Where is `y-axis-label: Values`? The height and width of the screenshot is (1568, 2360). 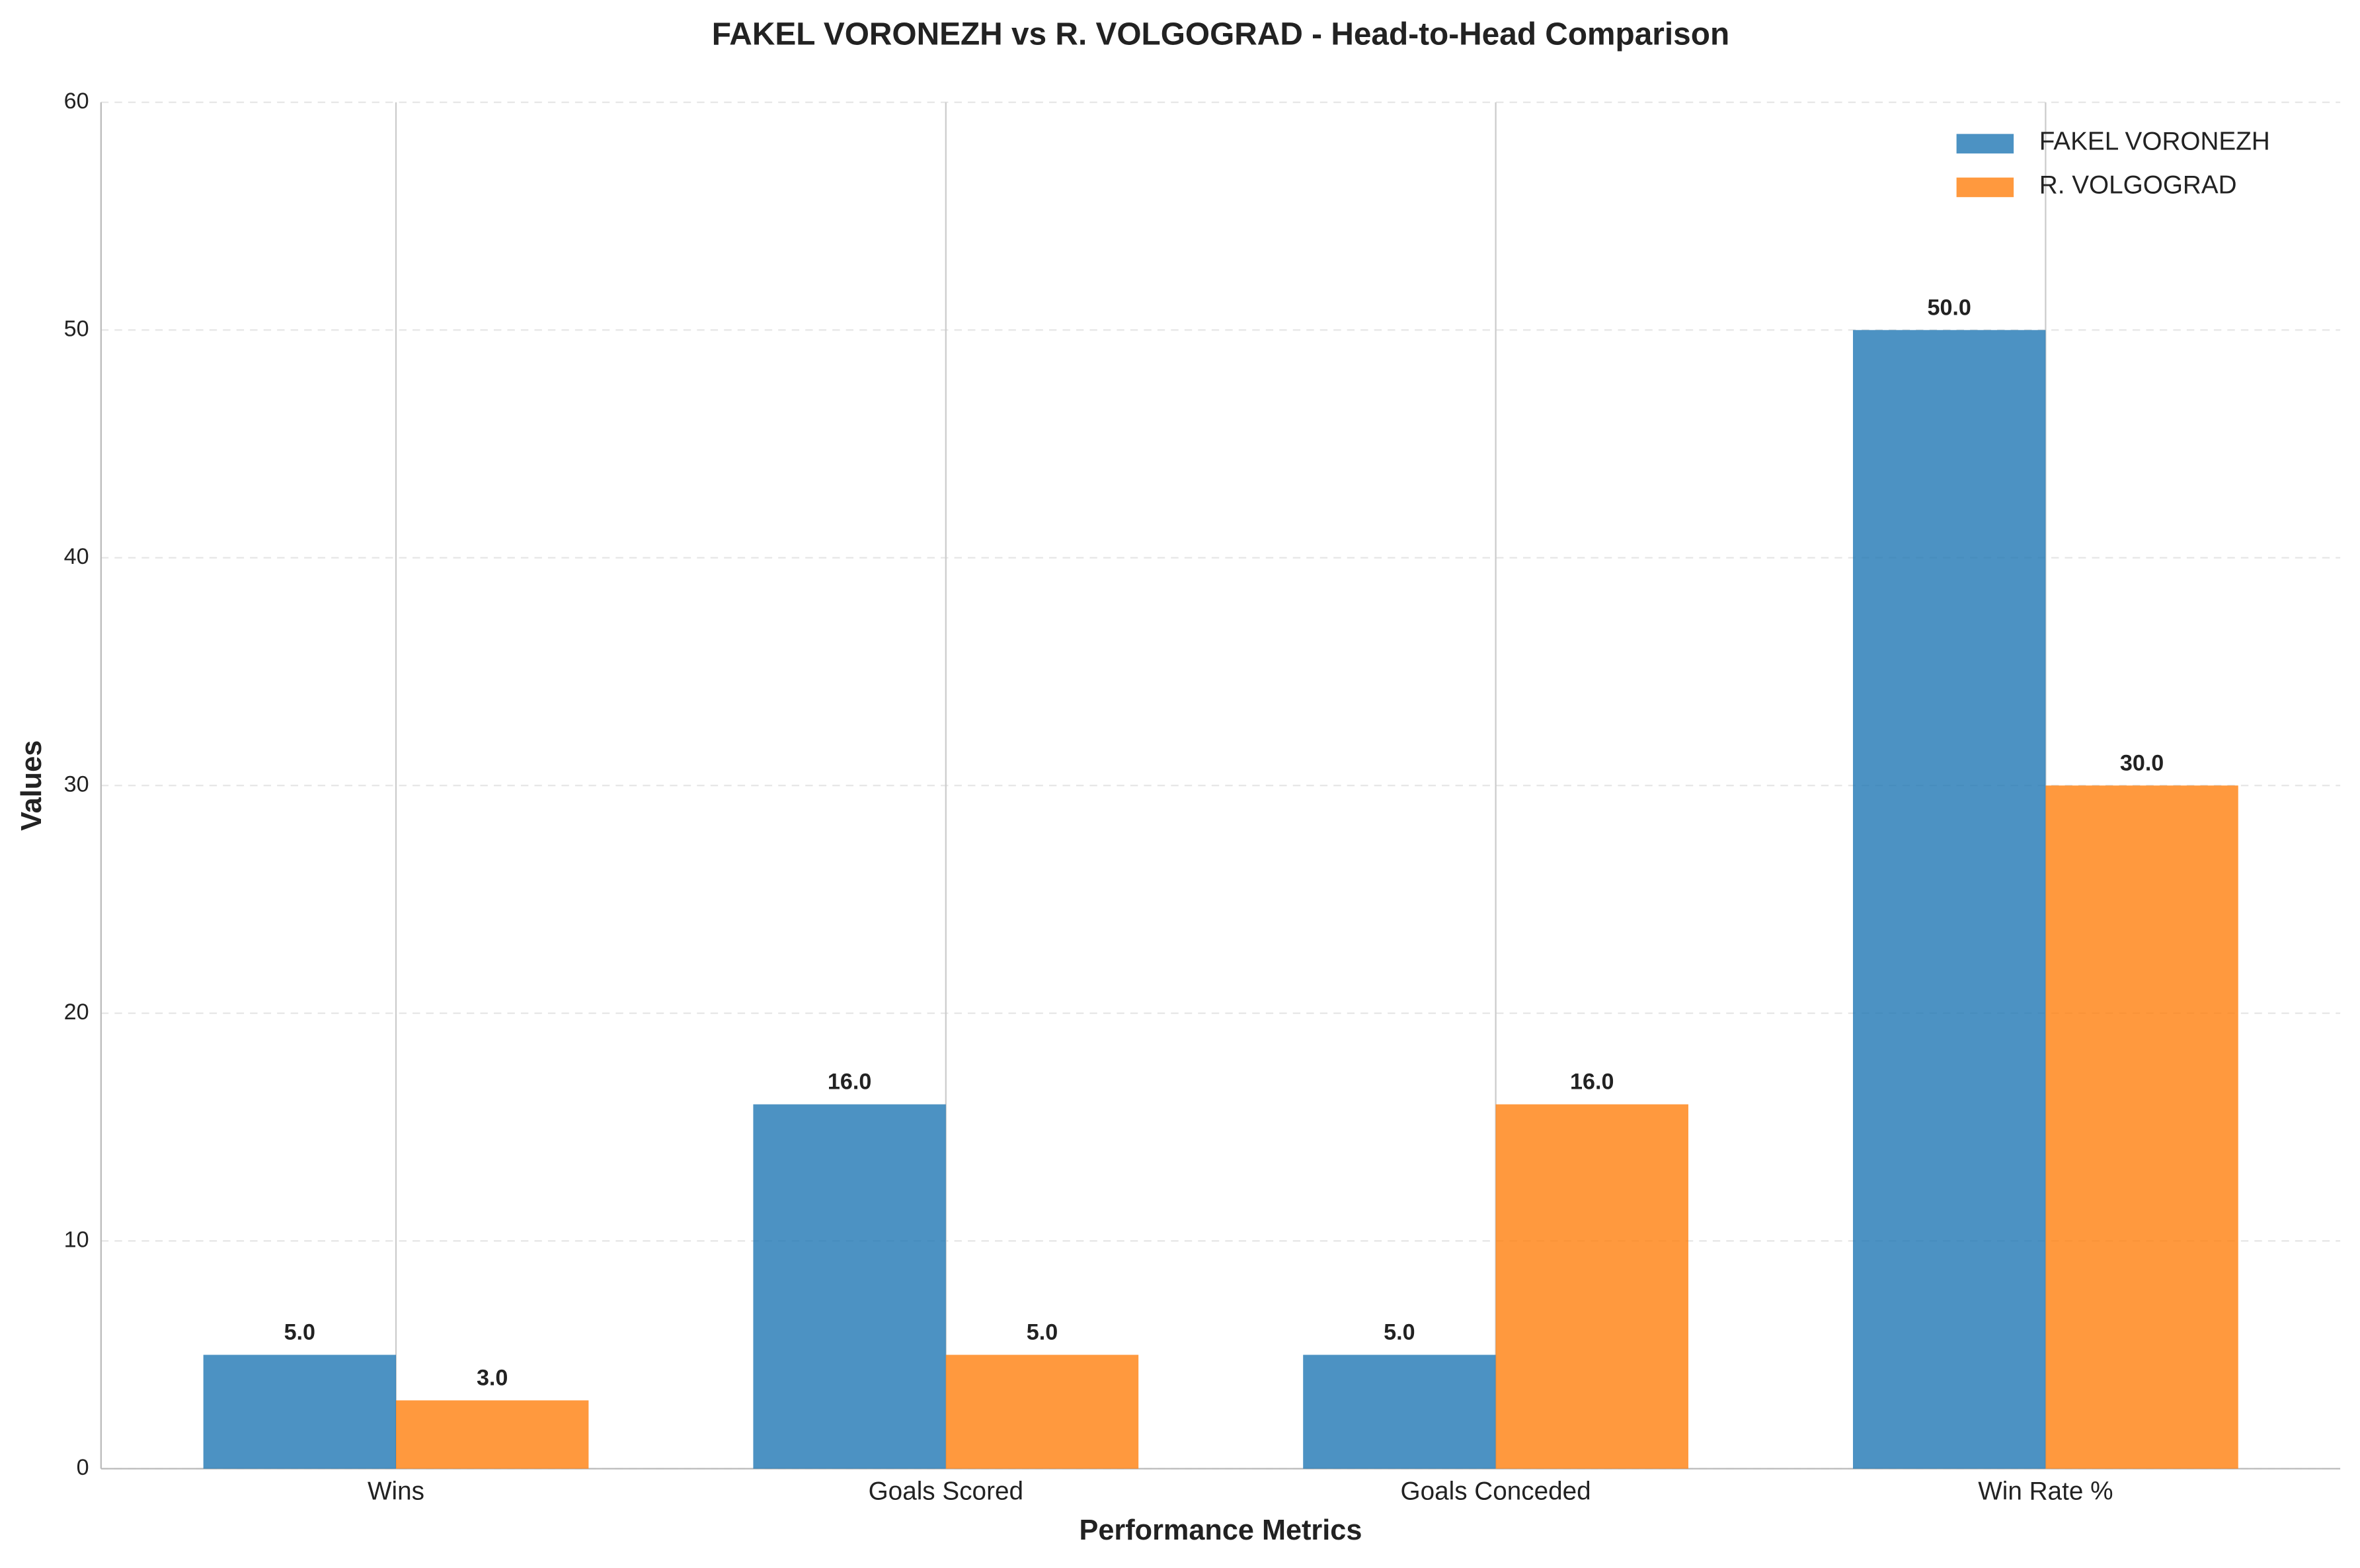
y-axis-label: Values is located at coordinates (32, 785).